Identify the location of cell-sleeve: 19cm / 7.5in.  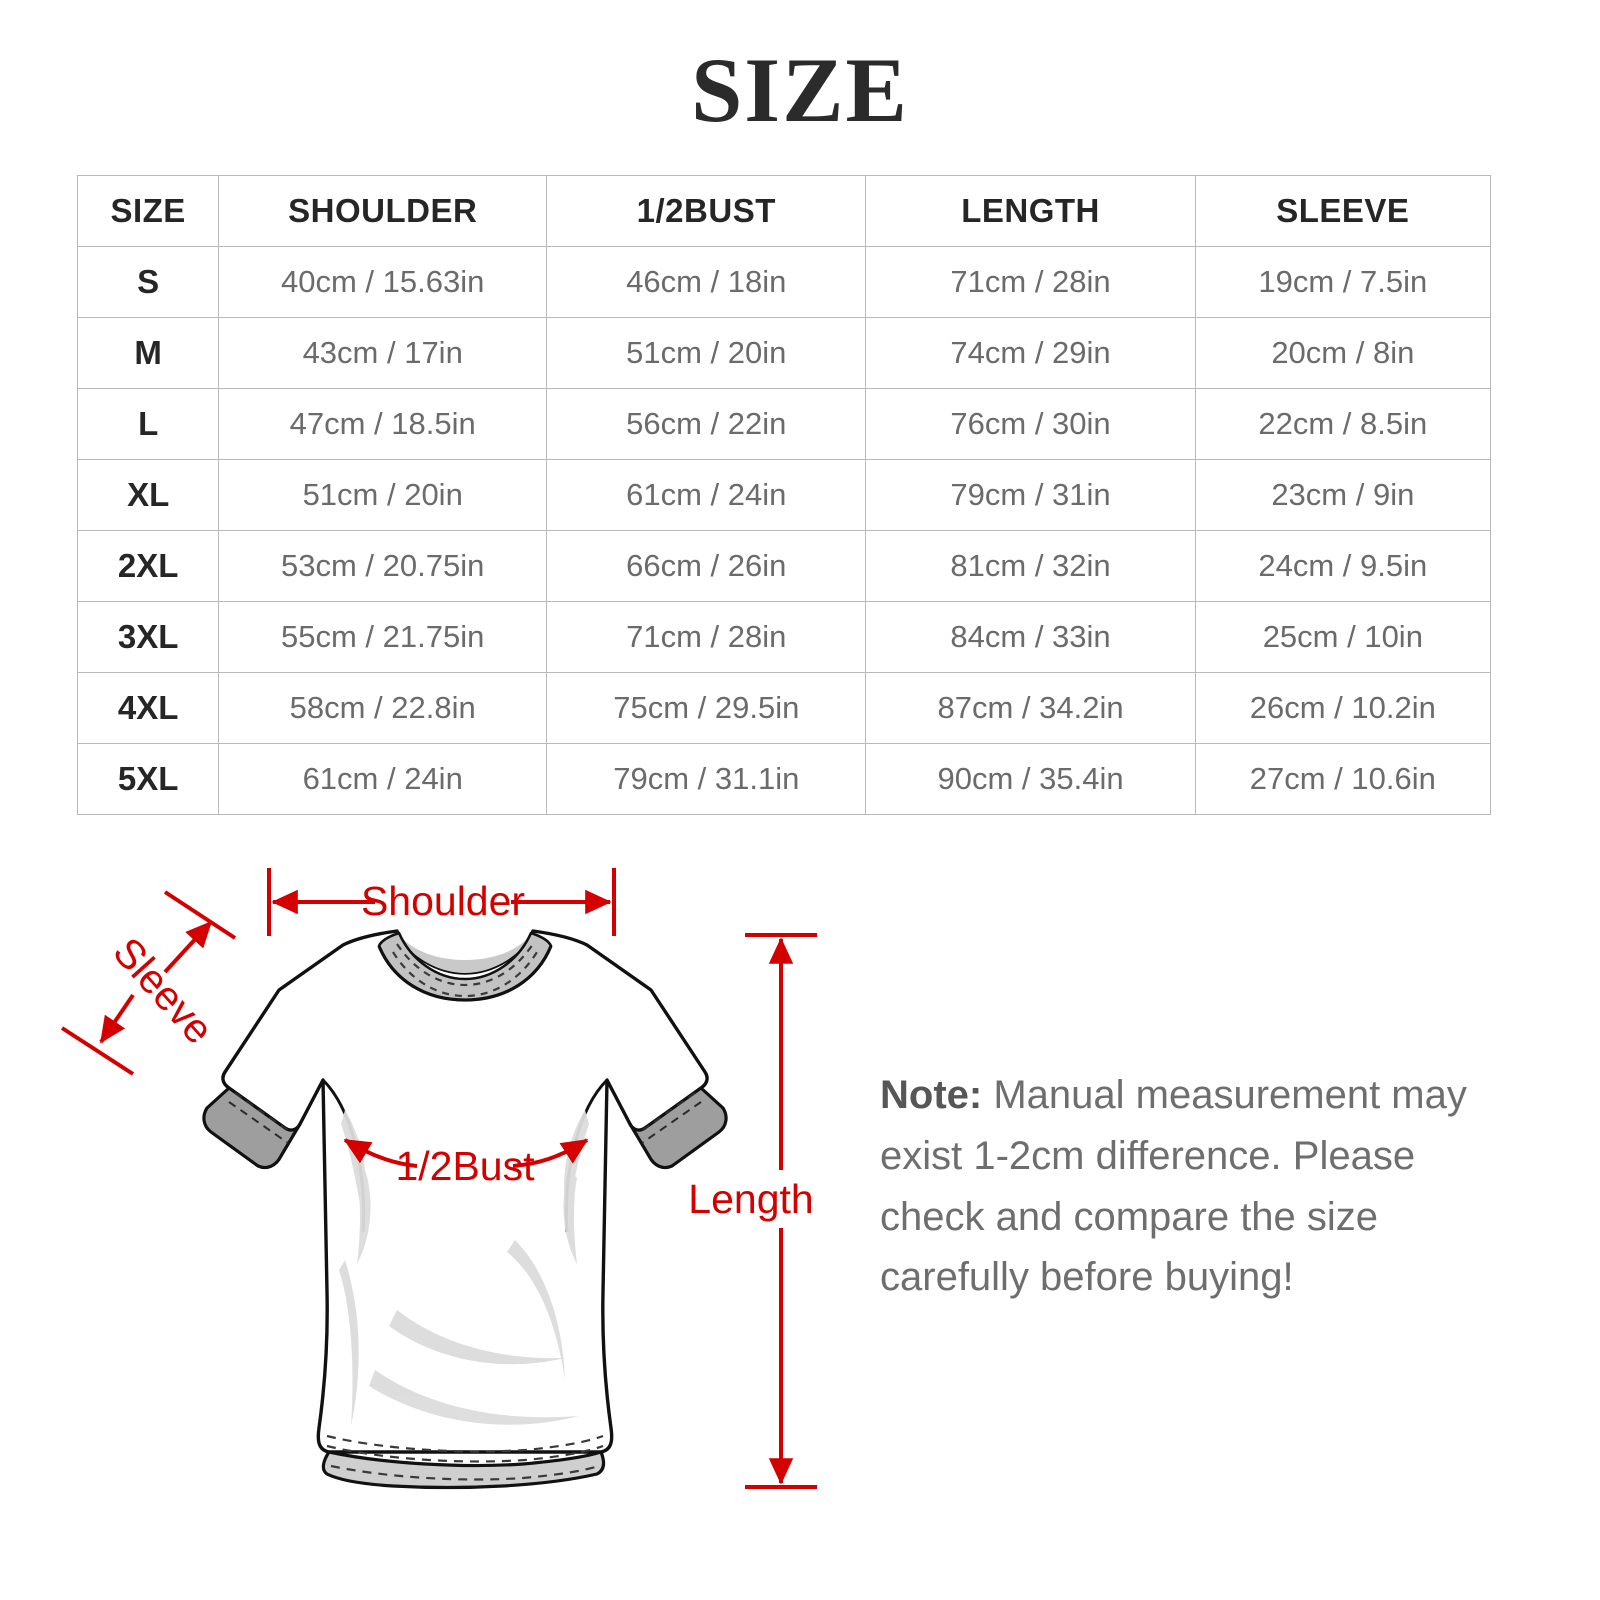
(1343, 282).